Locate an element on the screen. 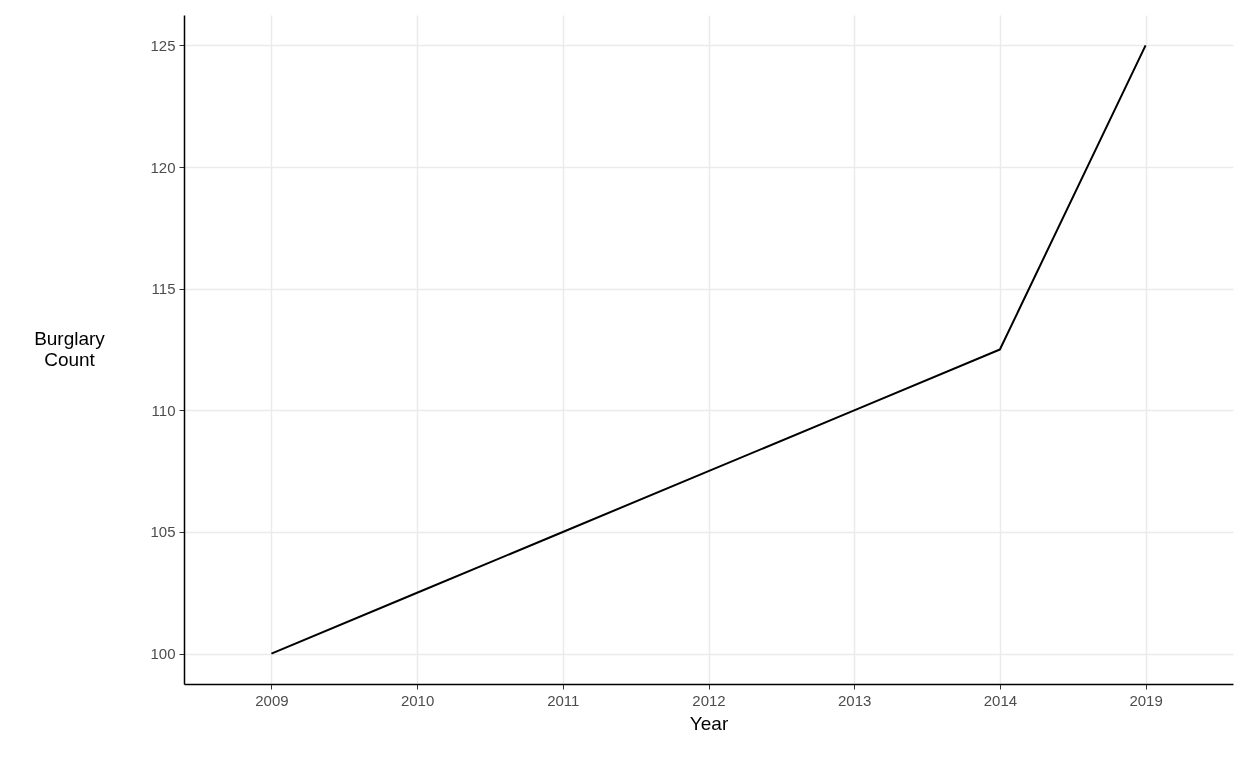 The image size is (1248, 768). x-tick-label: 2010 is located at coordinates (417, 700).